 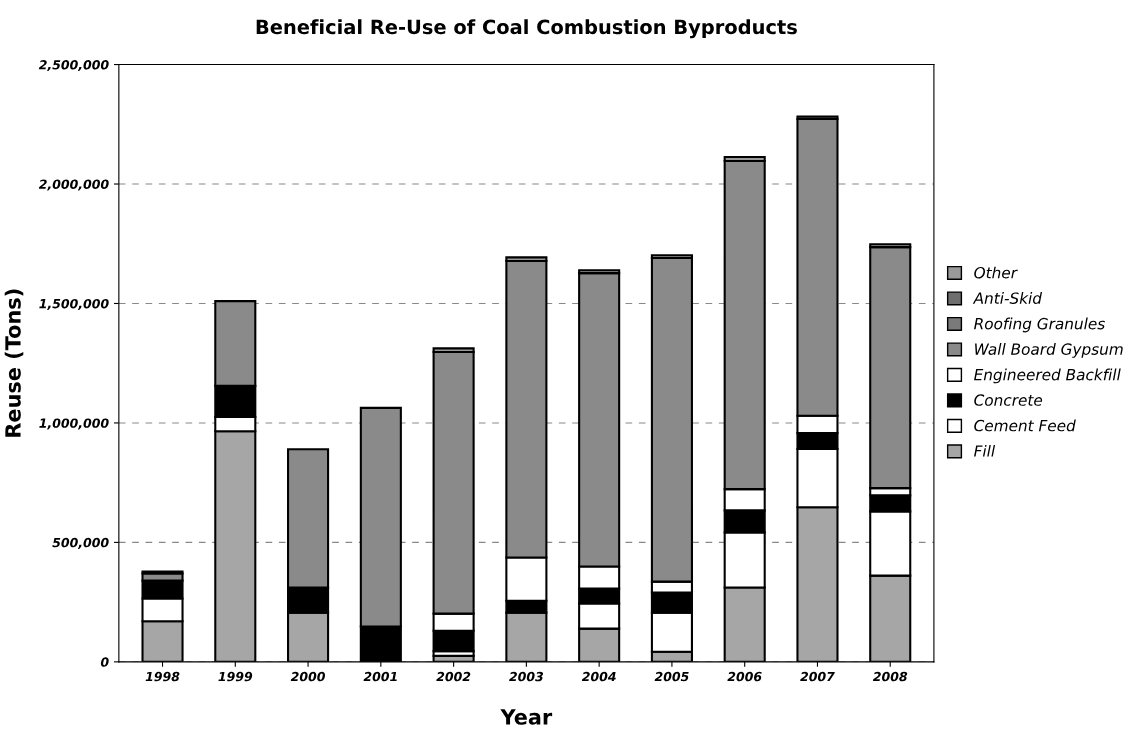 What do you see at coordinates (526, 29) in the screenshot?
I see `chart-title: Beneficial Re-Use of Coal Combustion Byproducts` at bounding box center [526, 29].